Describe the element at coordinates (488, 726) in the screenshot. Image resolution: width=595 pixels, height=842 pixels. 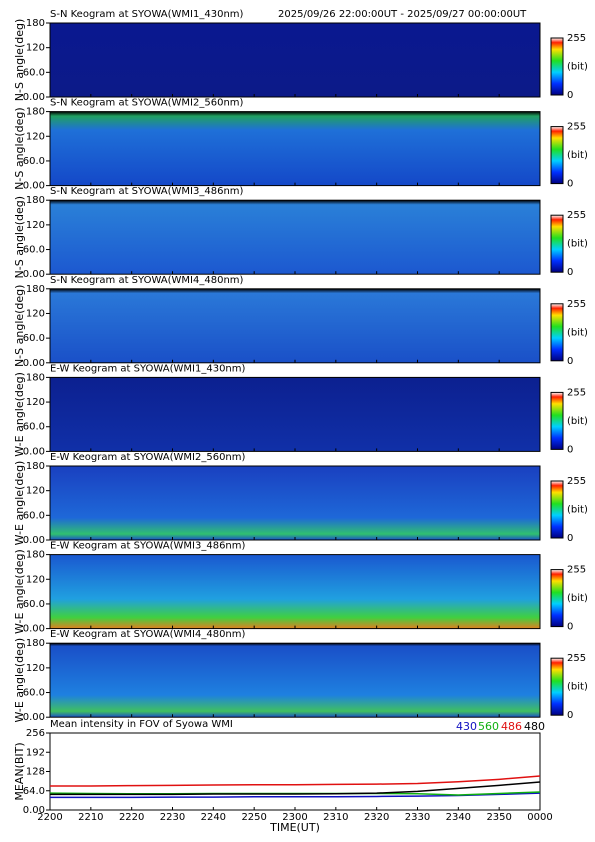
I see `legend-entry: 560` at that location.